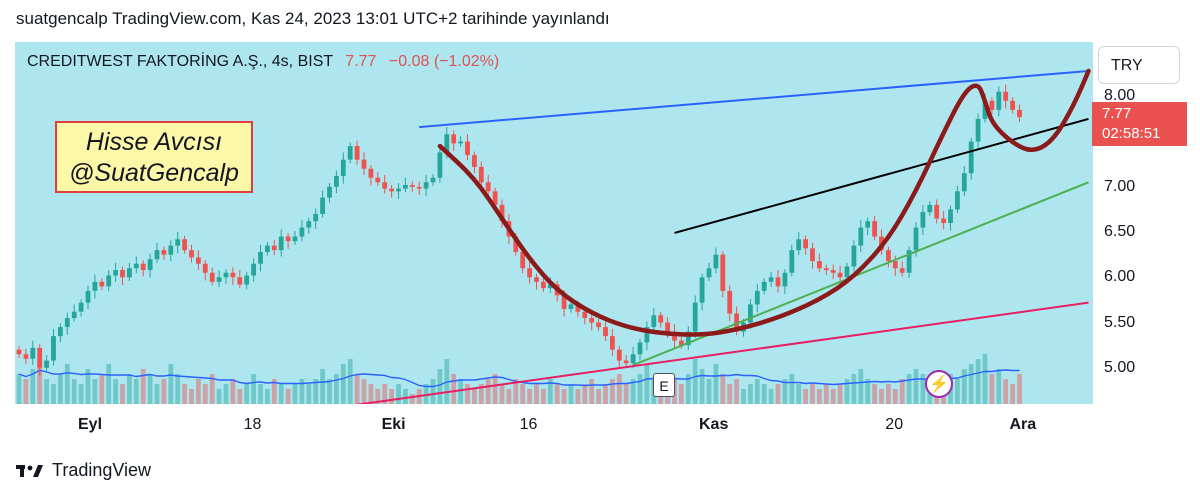  Describe the element at coordinates (894, 424) in the screenshot. I see `x-tick-label: 20` at that location.